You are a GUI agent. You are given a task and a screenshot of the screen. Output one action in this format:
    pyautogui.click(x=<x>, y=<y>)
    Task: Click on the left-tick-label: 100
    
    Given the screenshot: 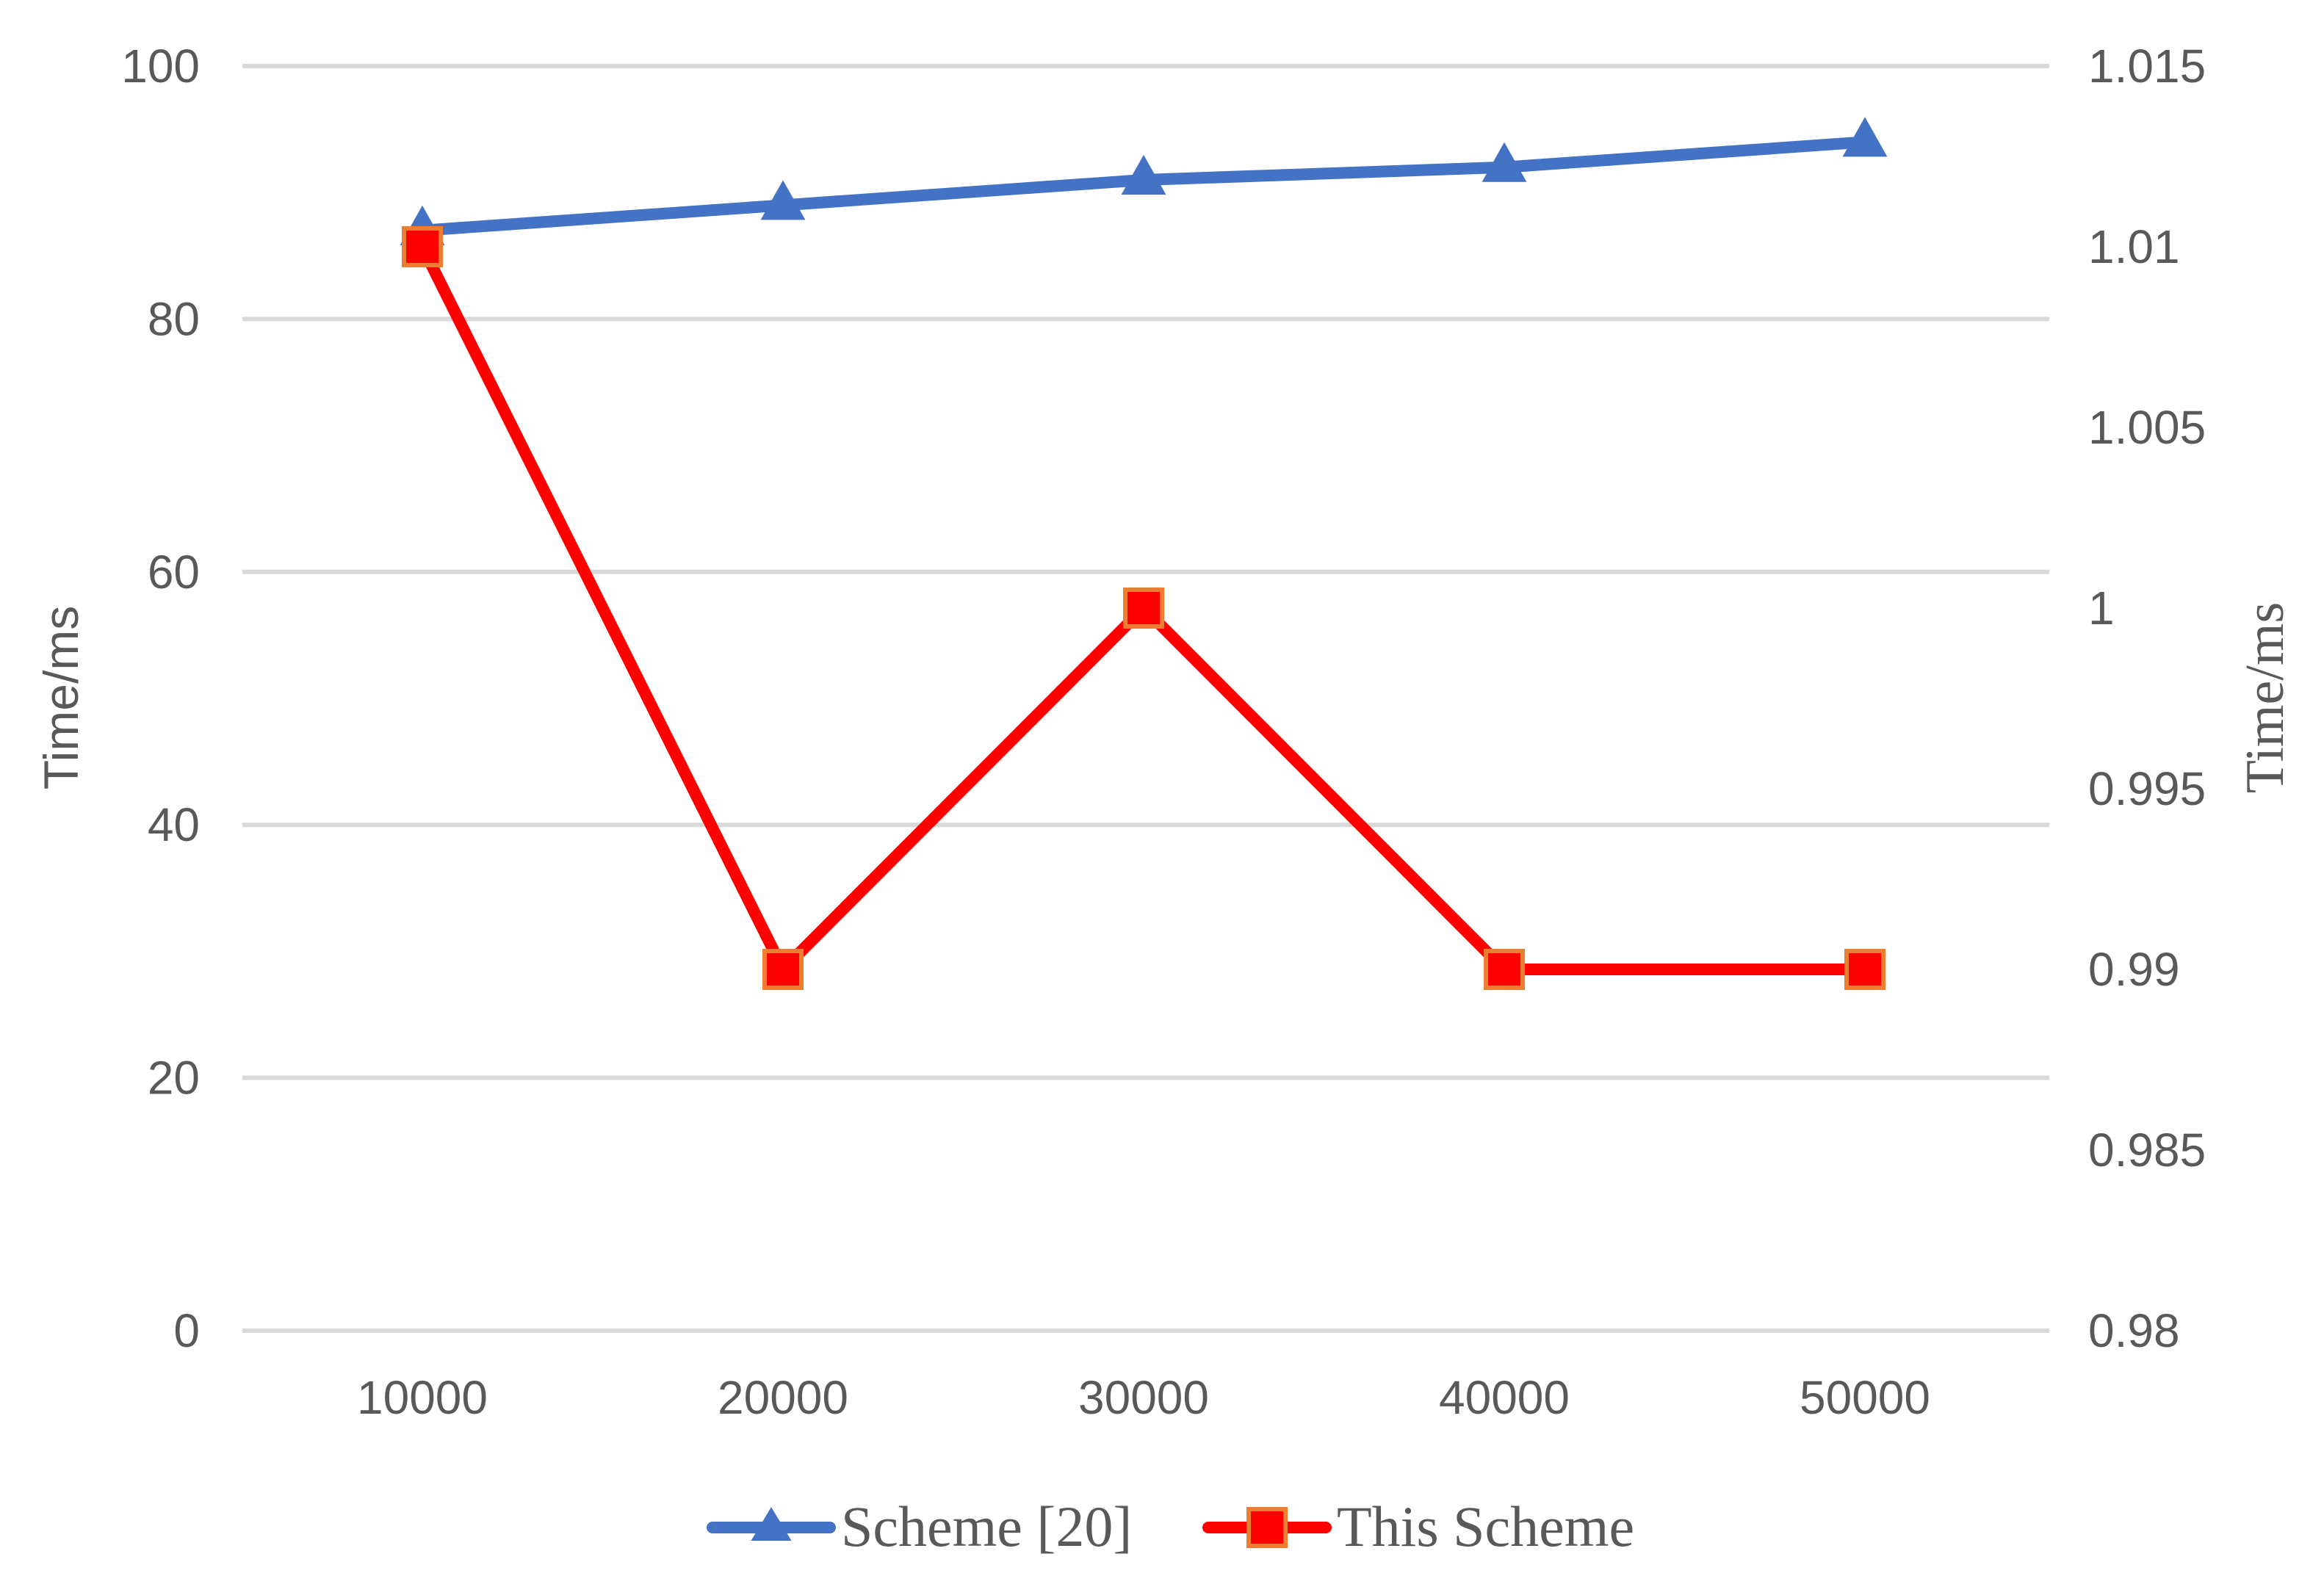 What is the action you would take?
    pyautogui.click(x=160, y=66)
    